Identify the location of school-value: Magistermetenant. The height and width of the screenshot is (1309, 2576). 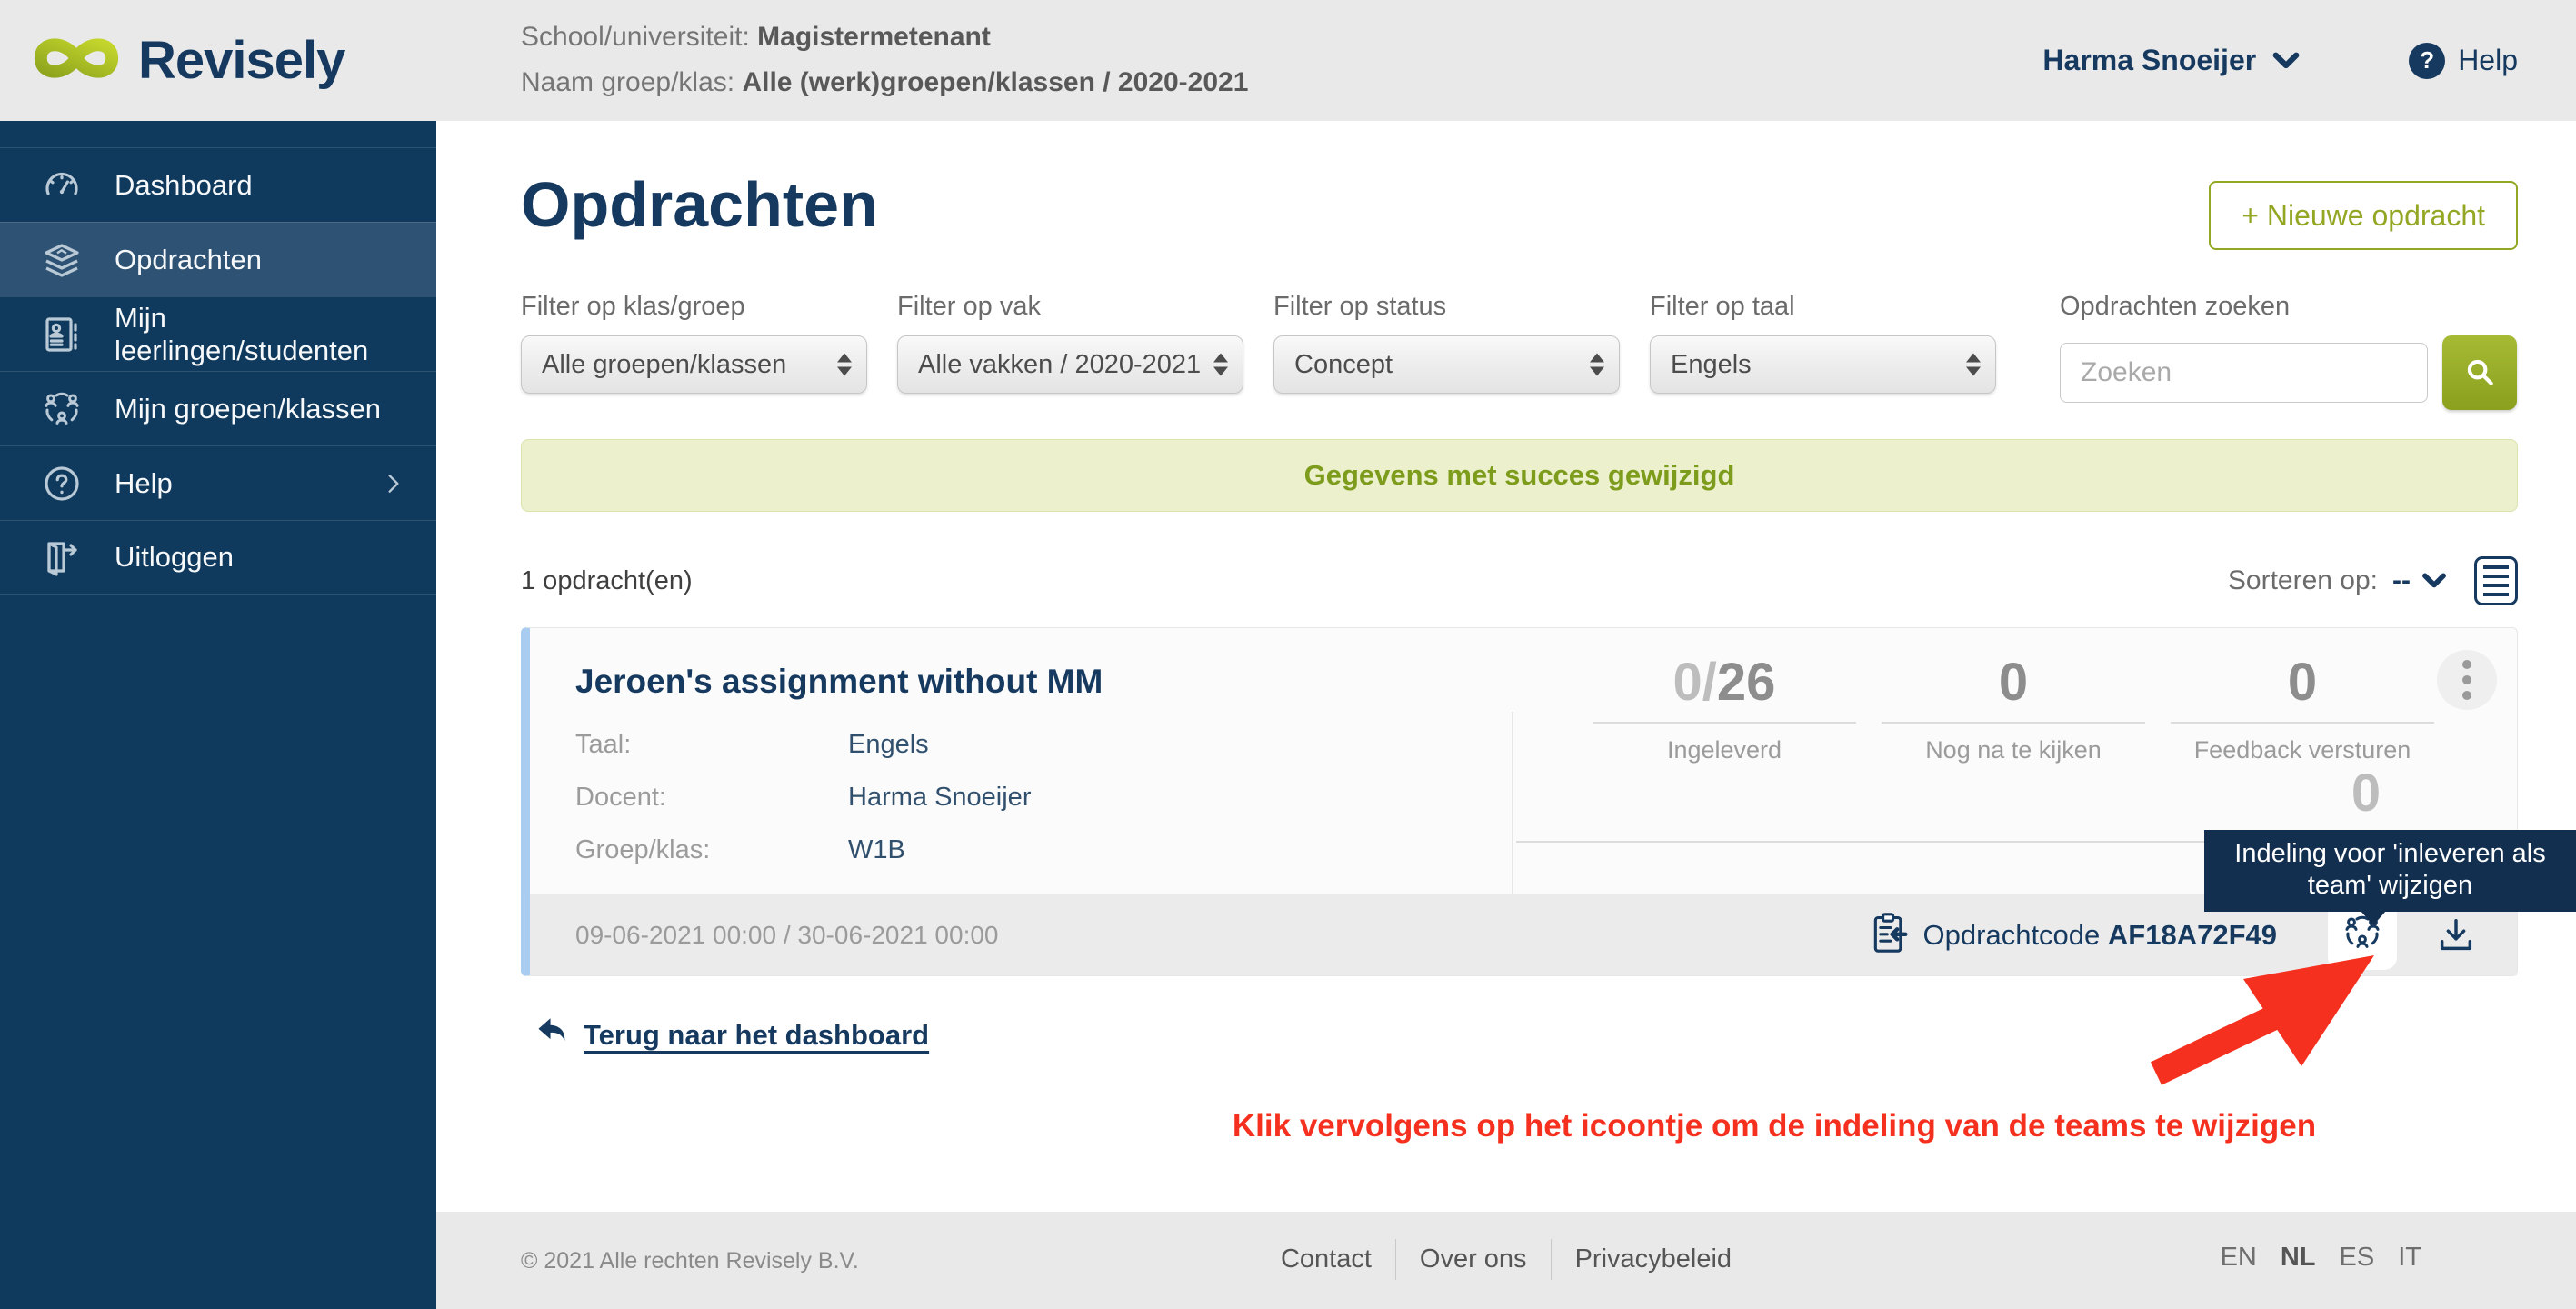
(874, 37).